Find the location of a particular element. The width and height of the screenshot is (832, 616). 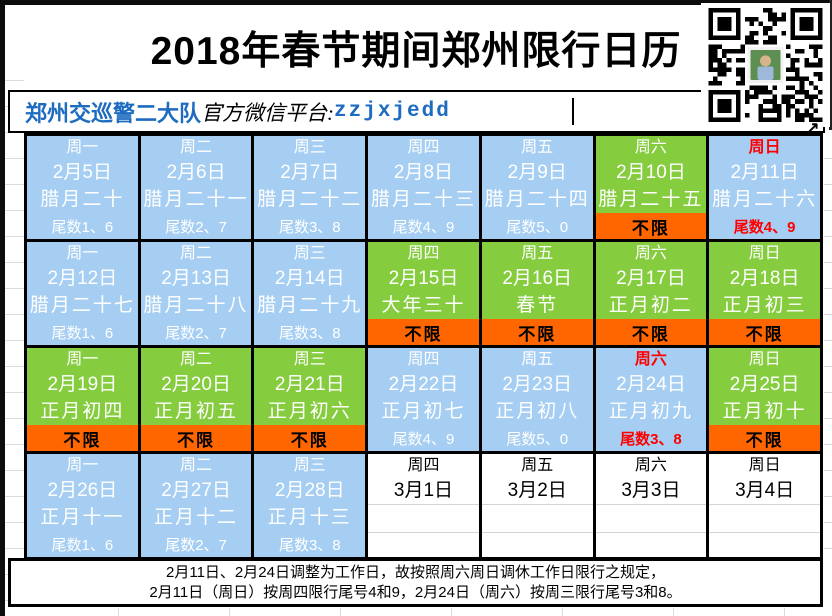

weekday-label: 周四 is located at coordinates (423, 359).